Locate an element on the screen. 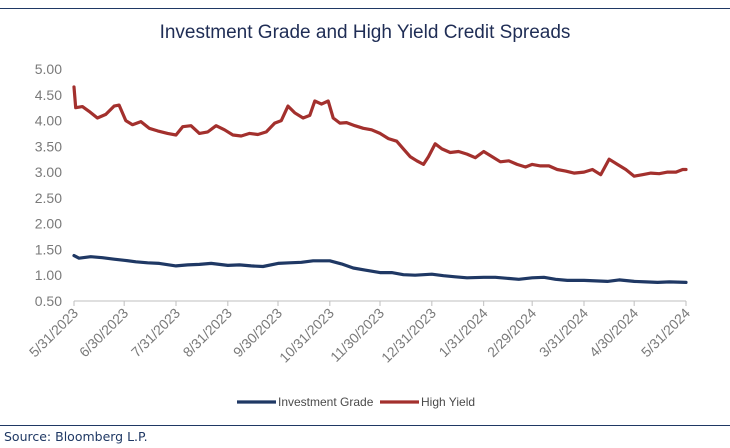 This screenshot has height=448, width=730. bottom-rule is located at coordinates (365, 425).